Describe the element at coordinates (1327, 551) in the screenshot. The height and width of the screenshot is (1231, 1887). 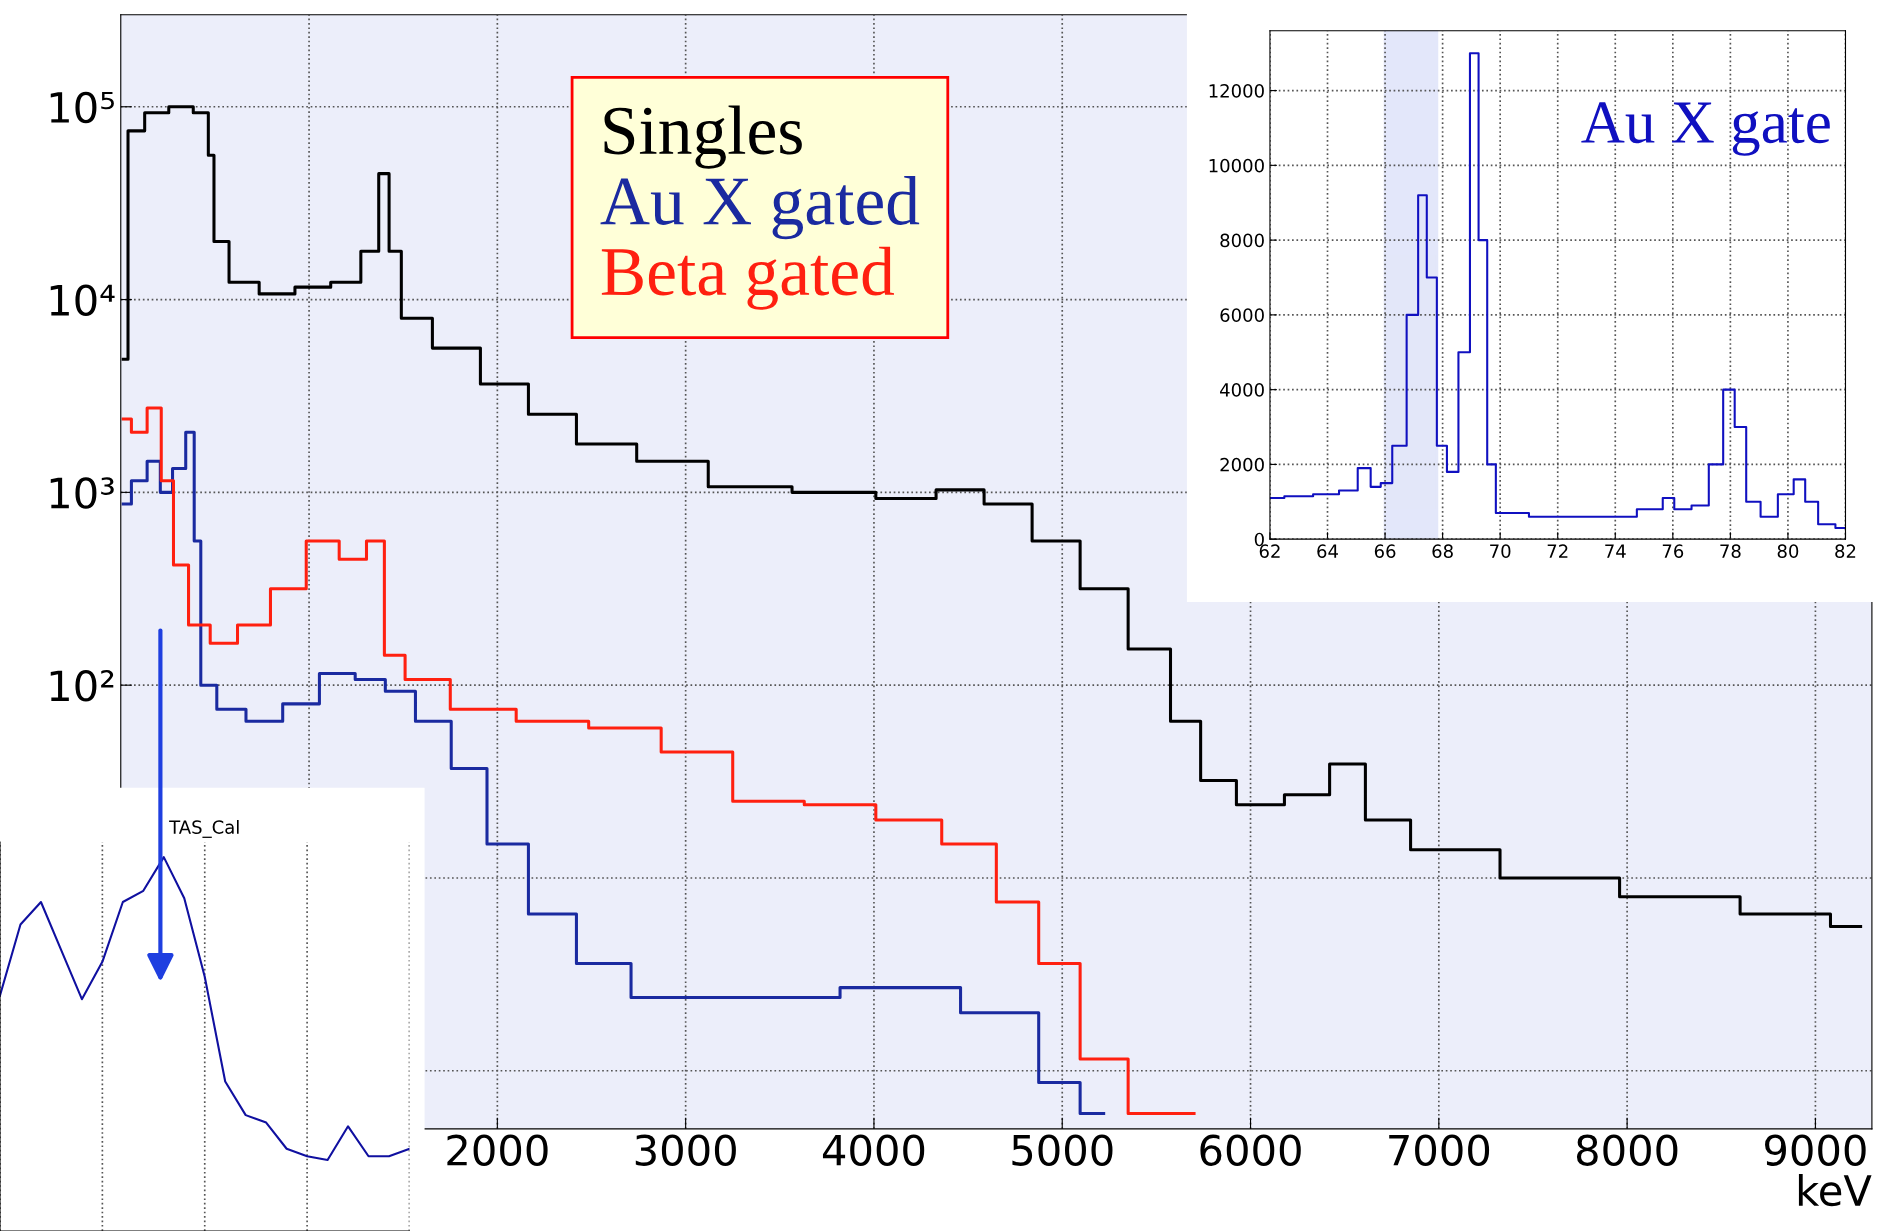
I see `x-tick-label: 64` at that location.